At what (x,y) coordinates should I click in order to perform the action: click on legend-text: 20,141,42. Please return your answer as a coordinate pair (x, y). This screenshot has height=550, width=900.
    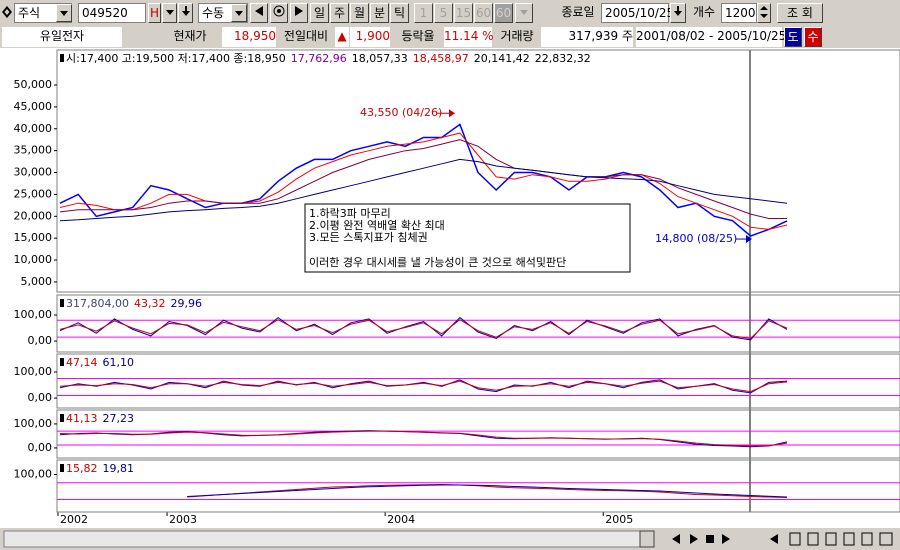
    Looking at the image, I should click on (502, 58).